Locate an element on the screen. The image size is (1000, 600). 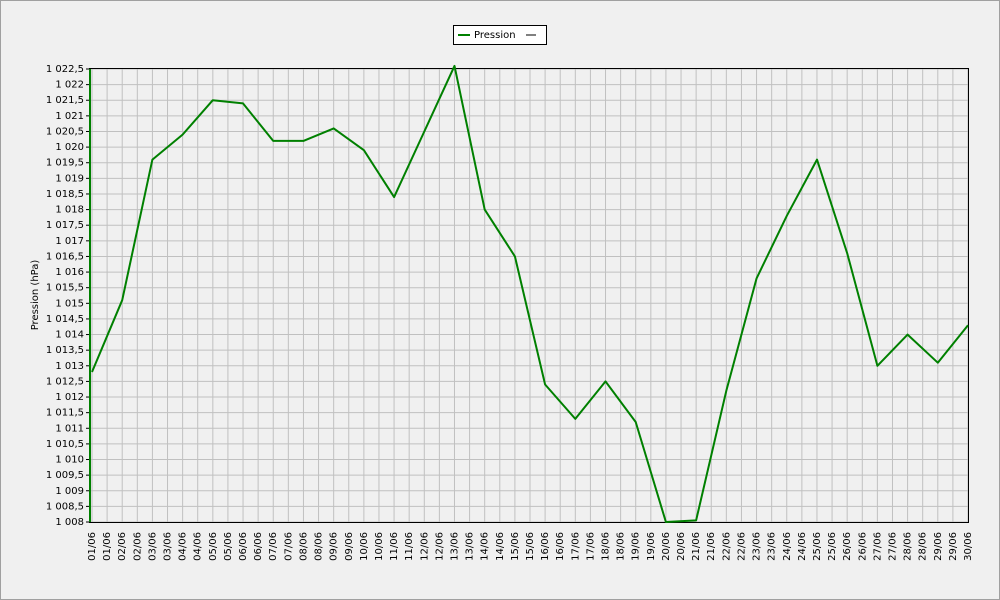
x-tick-label: 30/06 is located at coordinates (968, 546).